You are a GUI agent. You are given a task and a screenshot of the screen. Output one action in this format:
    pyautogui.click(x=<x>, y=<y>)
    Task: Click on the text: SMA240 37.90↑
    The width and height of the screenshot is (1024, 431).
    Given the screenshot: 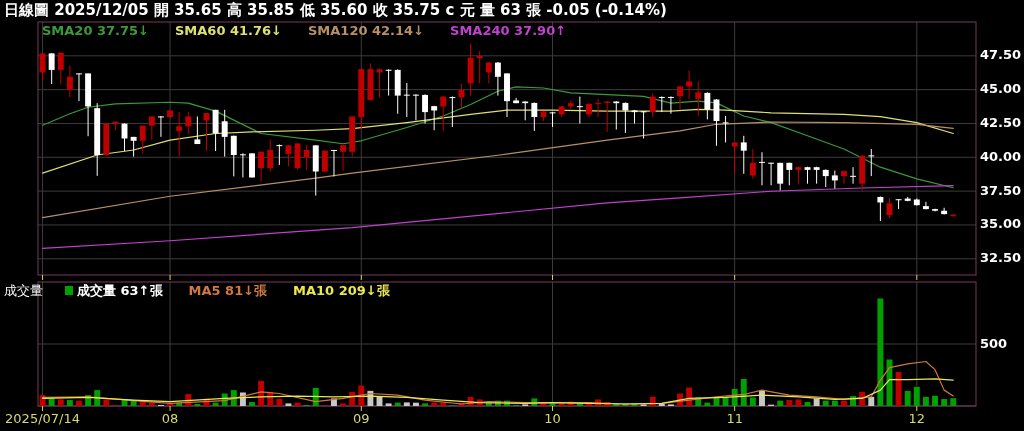 What is the action you would take?
    pyautogui.click(x=508, y=30)
    